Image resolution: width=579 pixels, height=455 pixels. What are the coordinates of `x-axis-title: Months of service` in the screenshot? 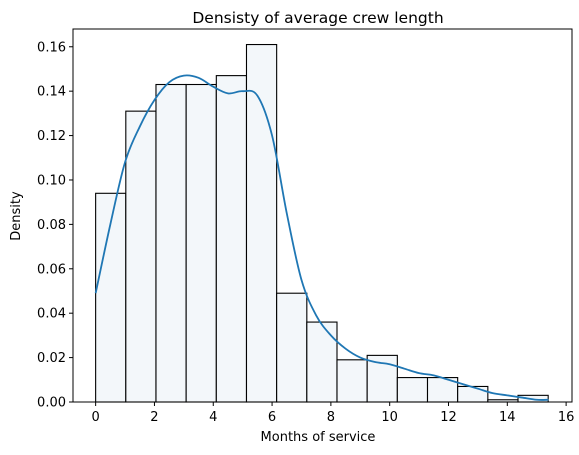 It's located at (318, 437).